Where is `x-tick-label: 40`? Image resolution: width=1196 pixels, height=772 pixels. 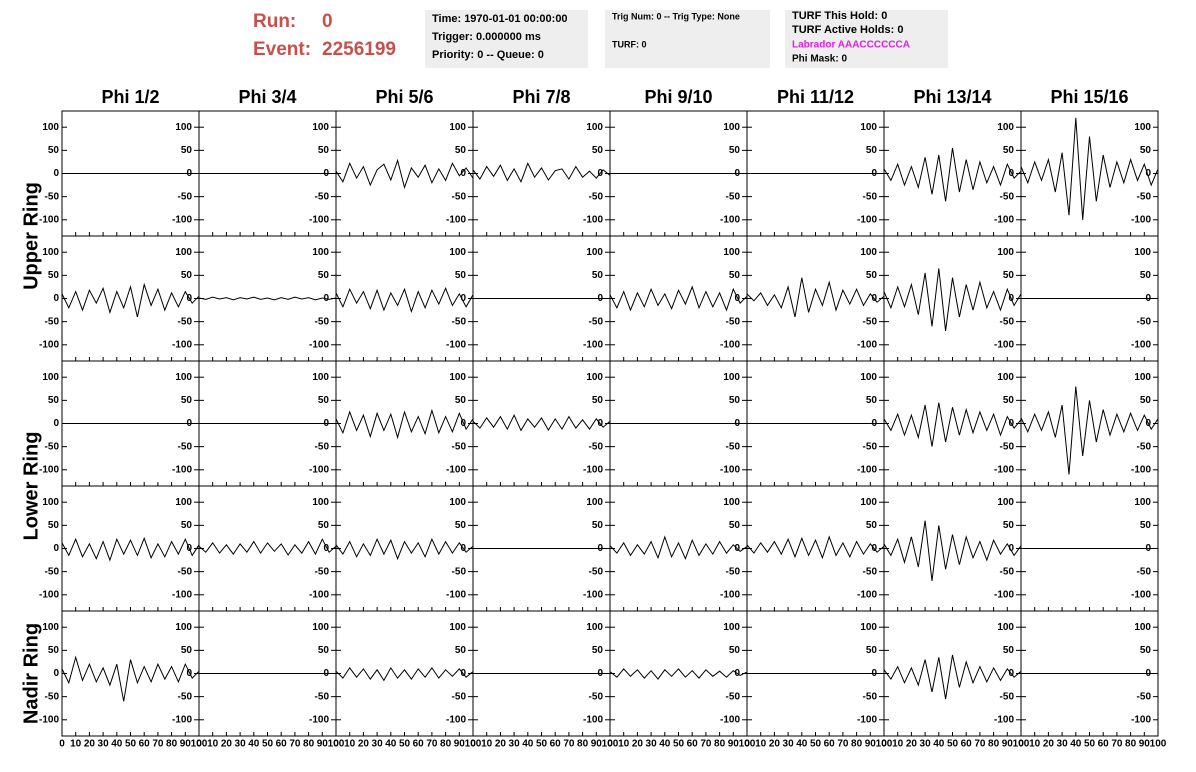 x-tick-label: 40 is located at coordinates (528, 744).